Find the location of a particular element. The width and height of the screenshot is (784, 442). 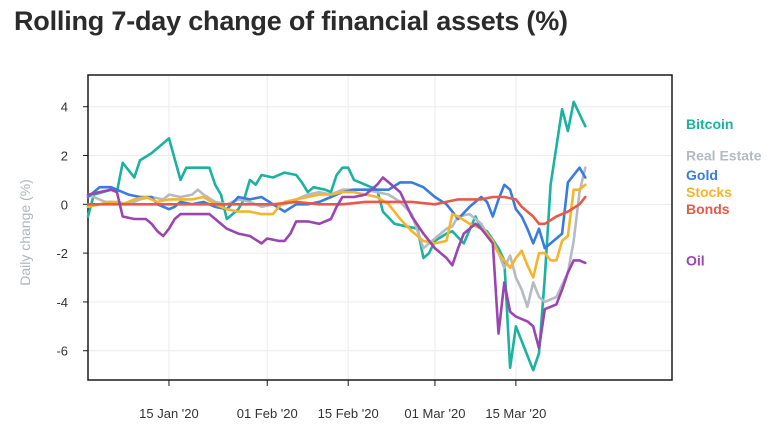

x-tick-label: 01 Mar '20 is located at coordinates (434, 413).